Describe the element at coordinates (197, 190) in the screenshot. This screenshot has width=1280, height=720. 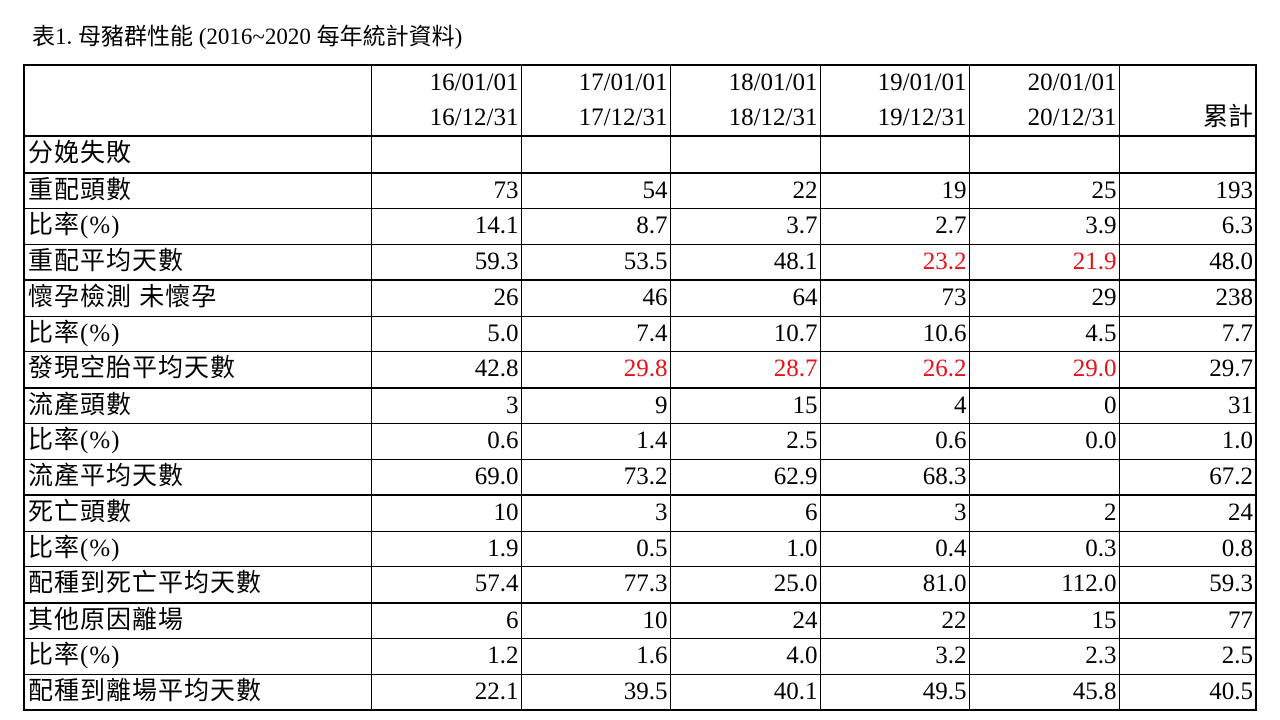
I see `row-label: 重配頭數` at that location.